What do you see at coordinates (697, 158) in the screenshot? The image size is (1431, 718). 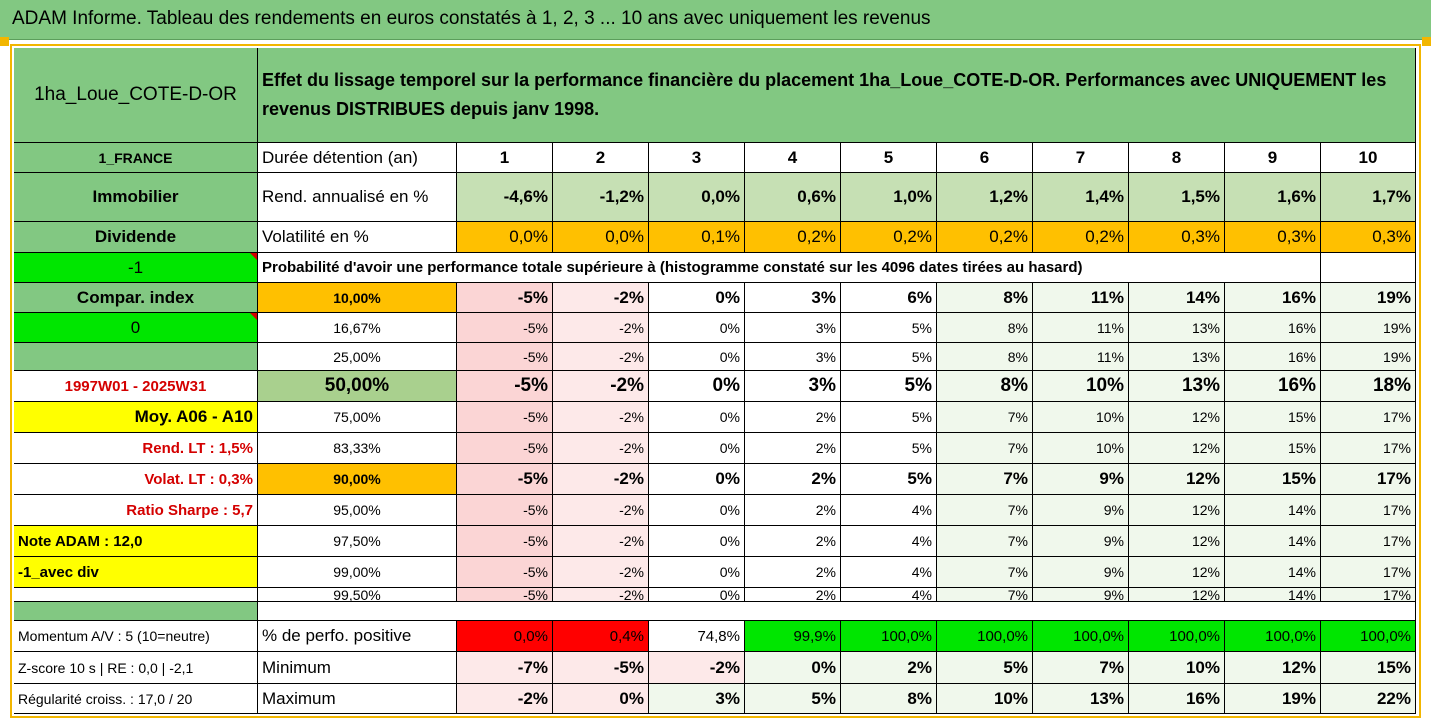 I see `year-header: 3` at bounding box center [697, 158].